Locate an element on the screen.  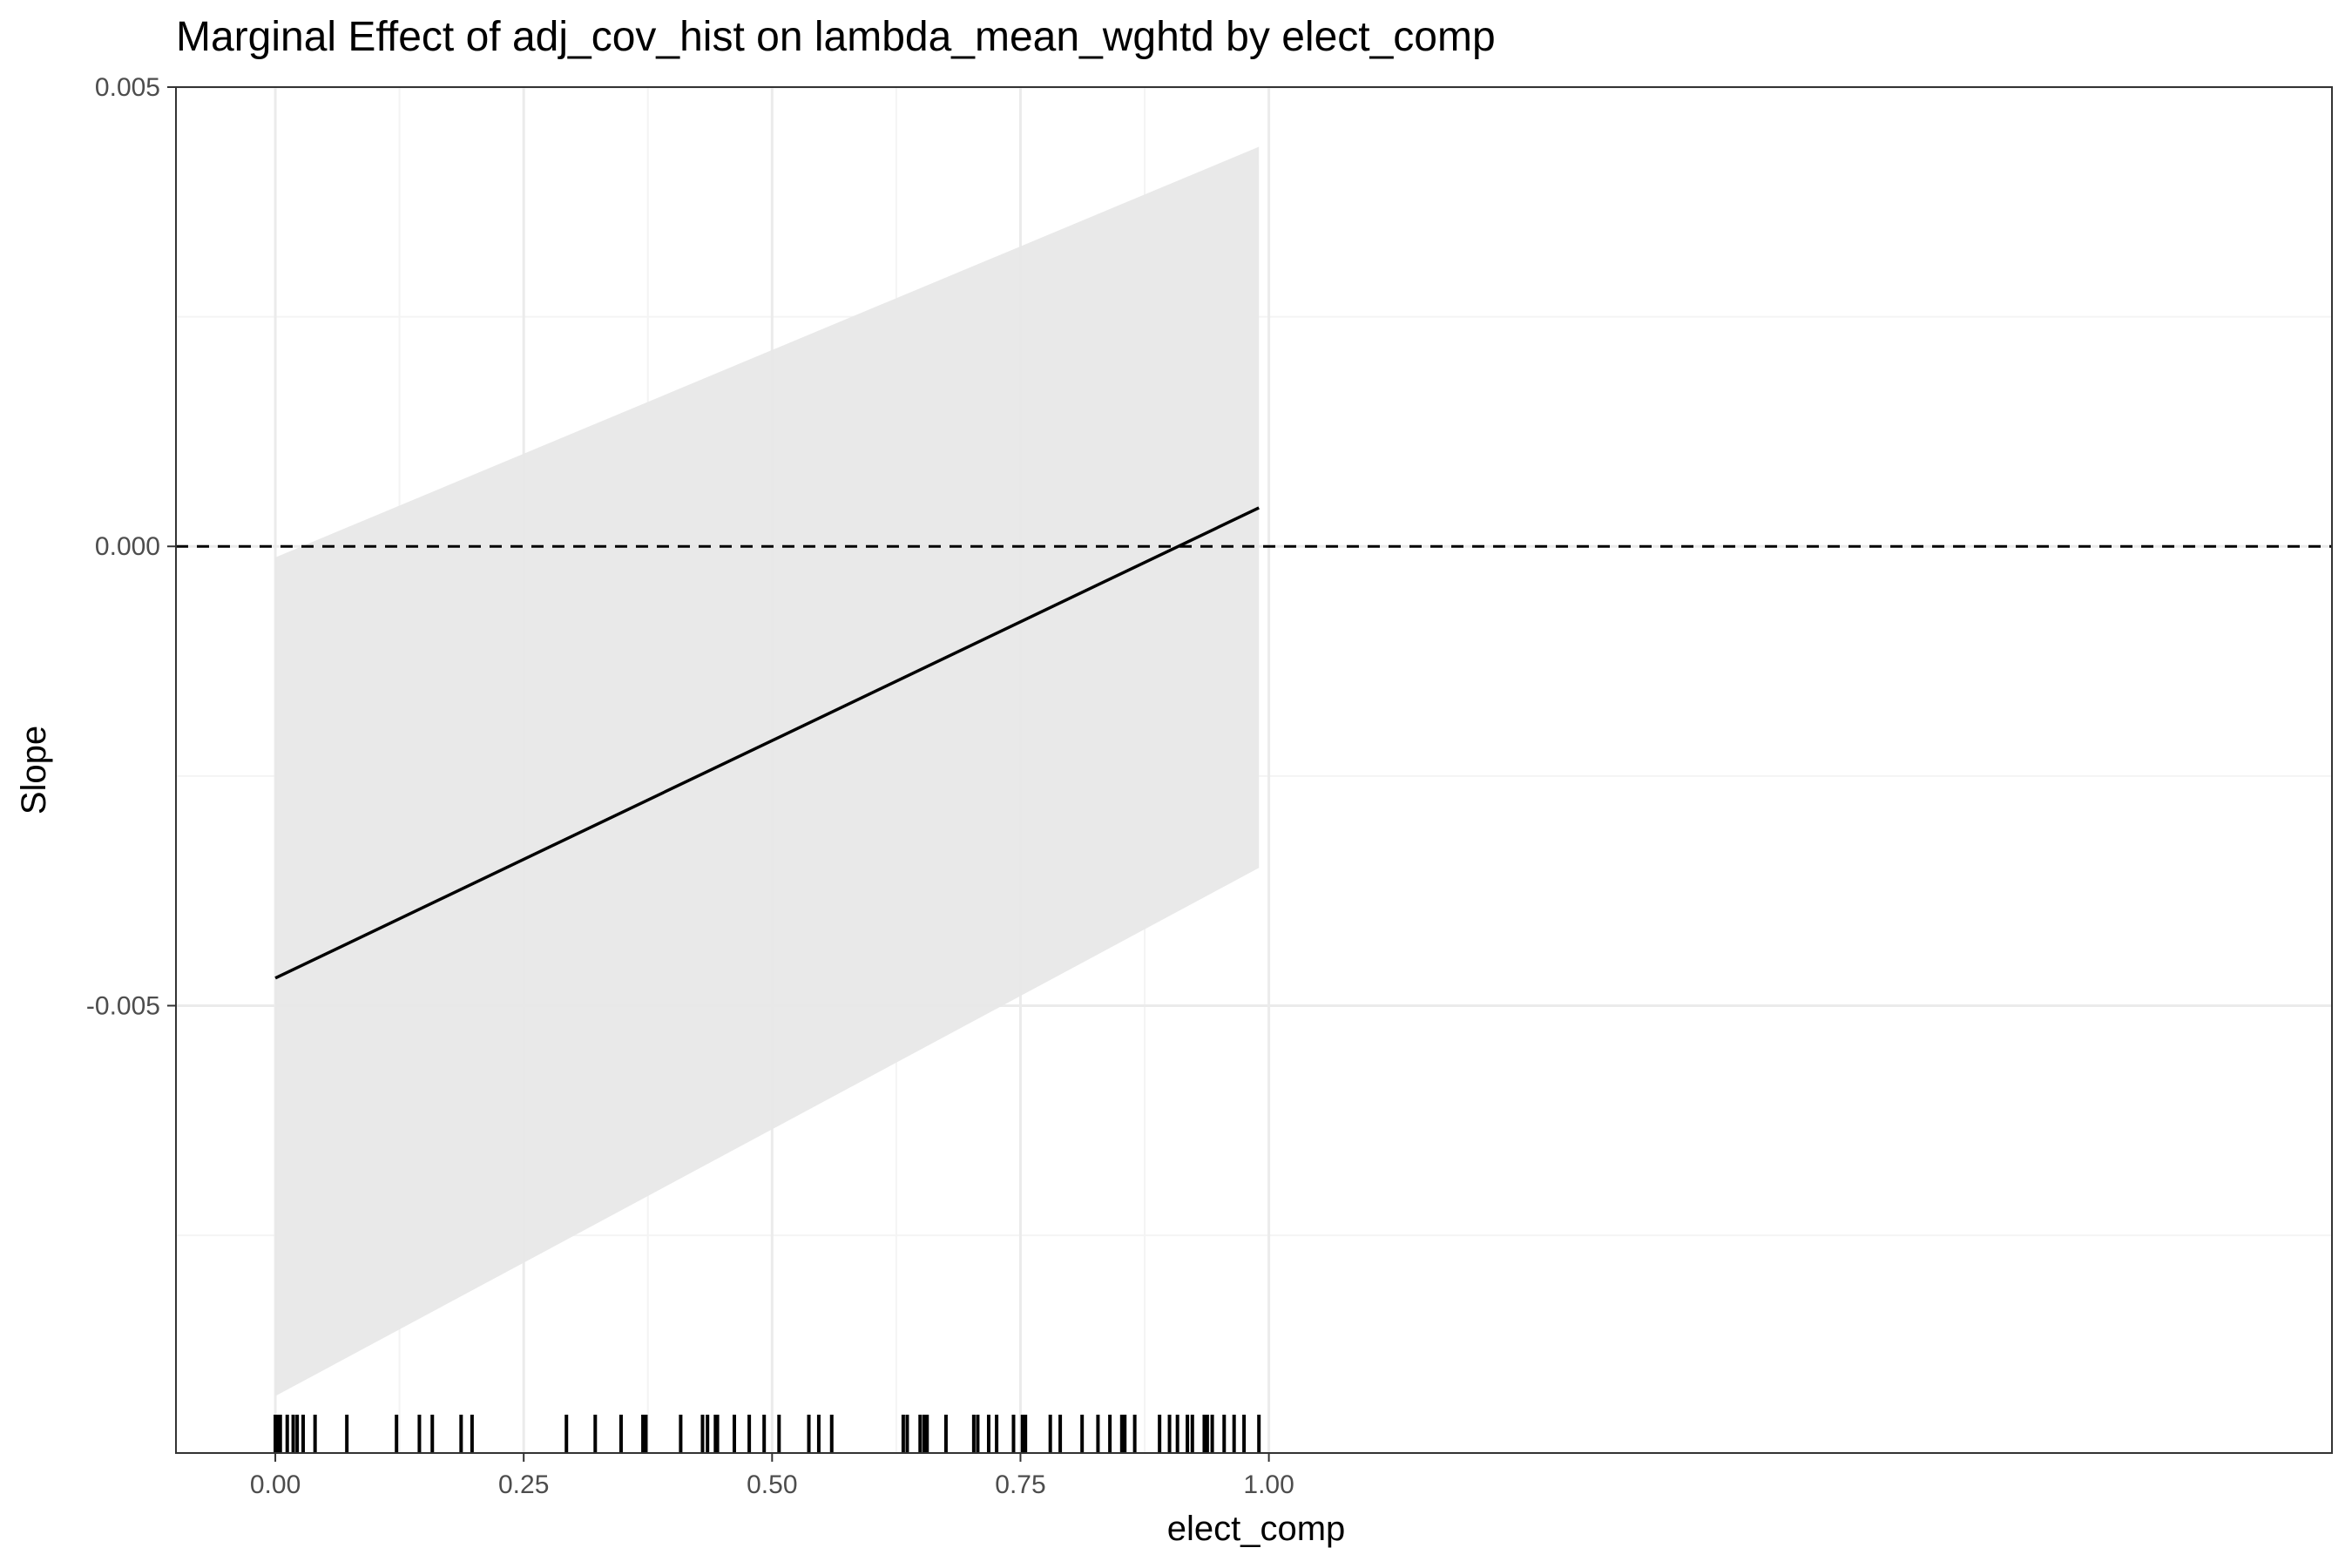
slope-line is located at coordinates (767, 743).